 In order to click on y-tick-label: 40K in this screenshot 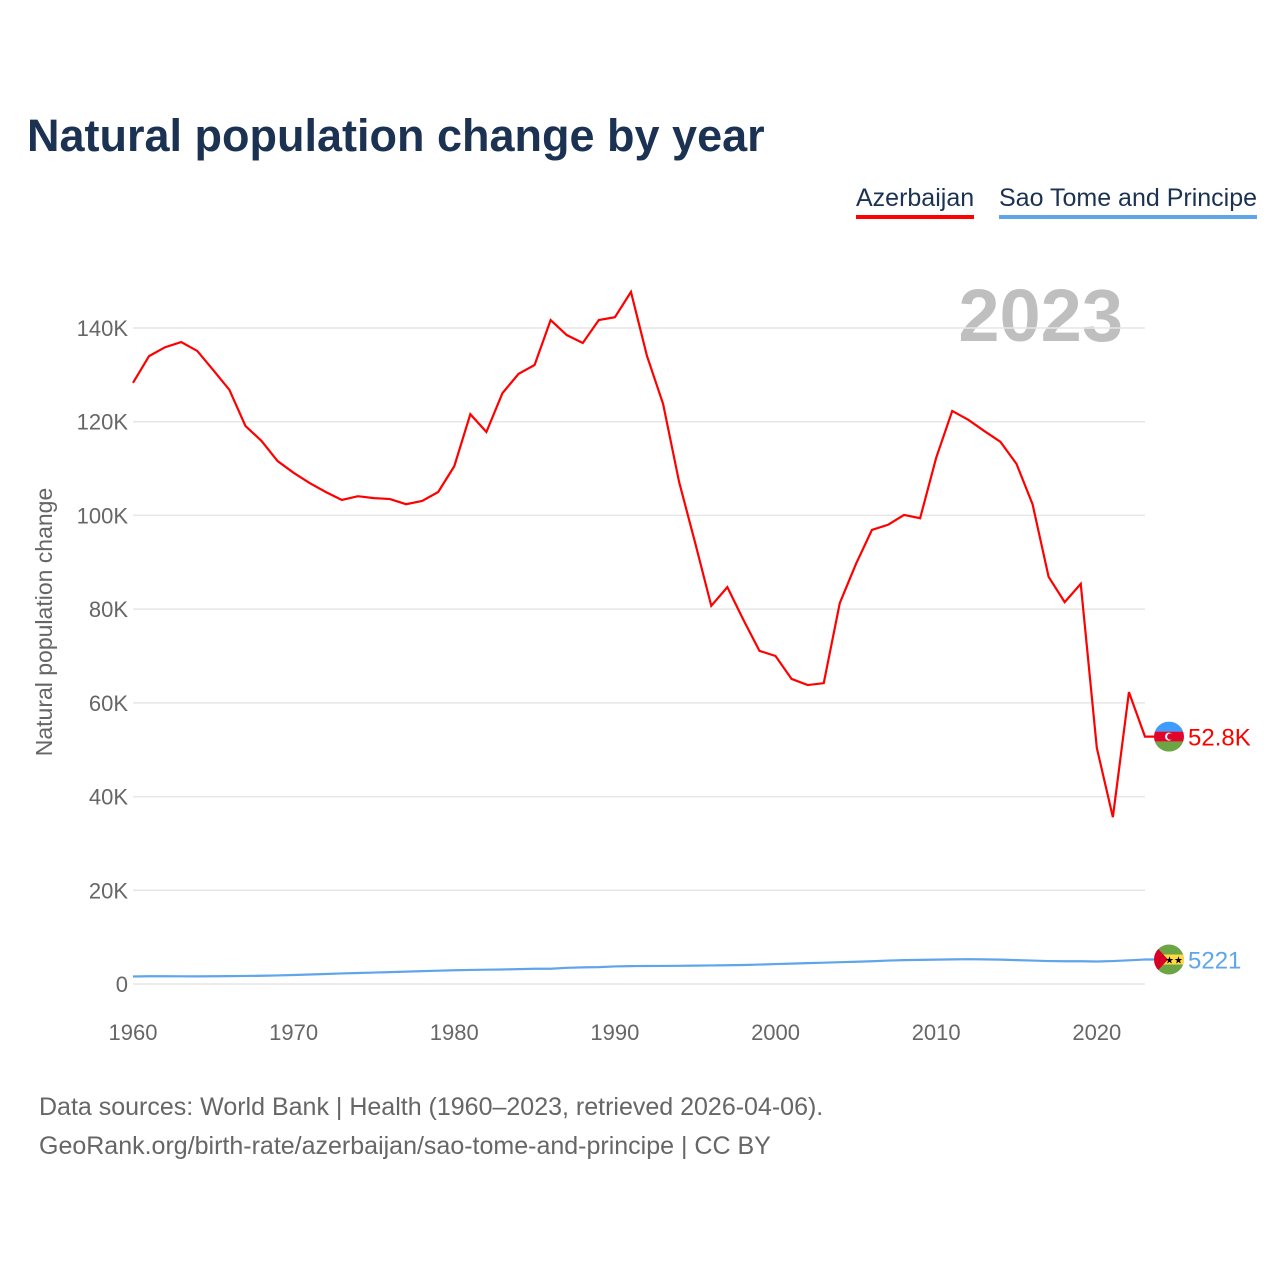, I will do `click(108, 797)`.